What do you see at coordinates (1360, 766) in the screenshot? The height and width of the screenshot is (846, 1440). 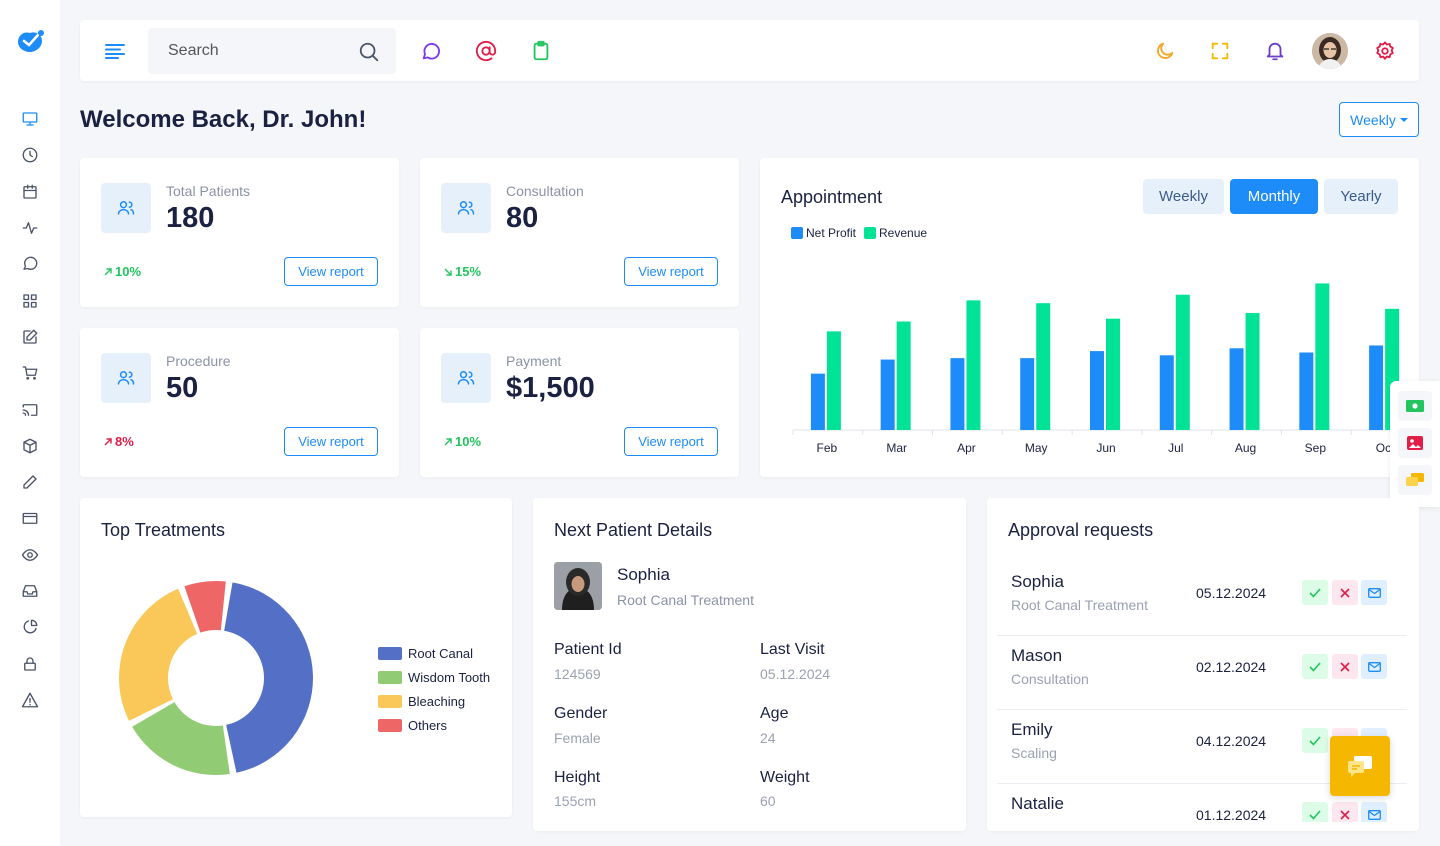 I see `chat-fab-button` at bounding box center [1360, 766].